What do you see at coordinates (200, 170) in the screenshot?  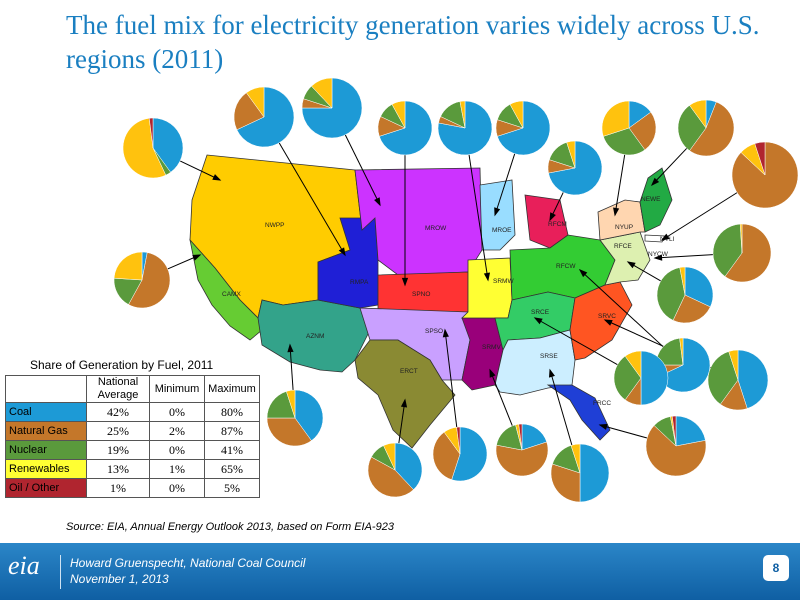 I see `arrow-nwpp` at bounding box center [200, 170].